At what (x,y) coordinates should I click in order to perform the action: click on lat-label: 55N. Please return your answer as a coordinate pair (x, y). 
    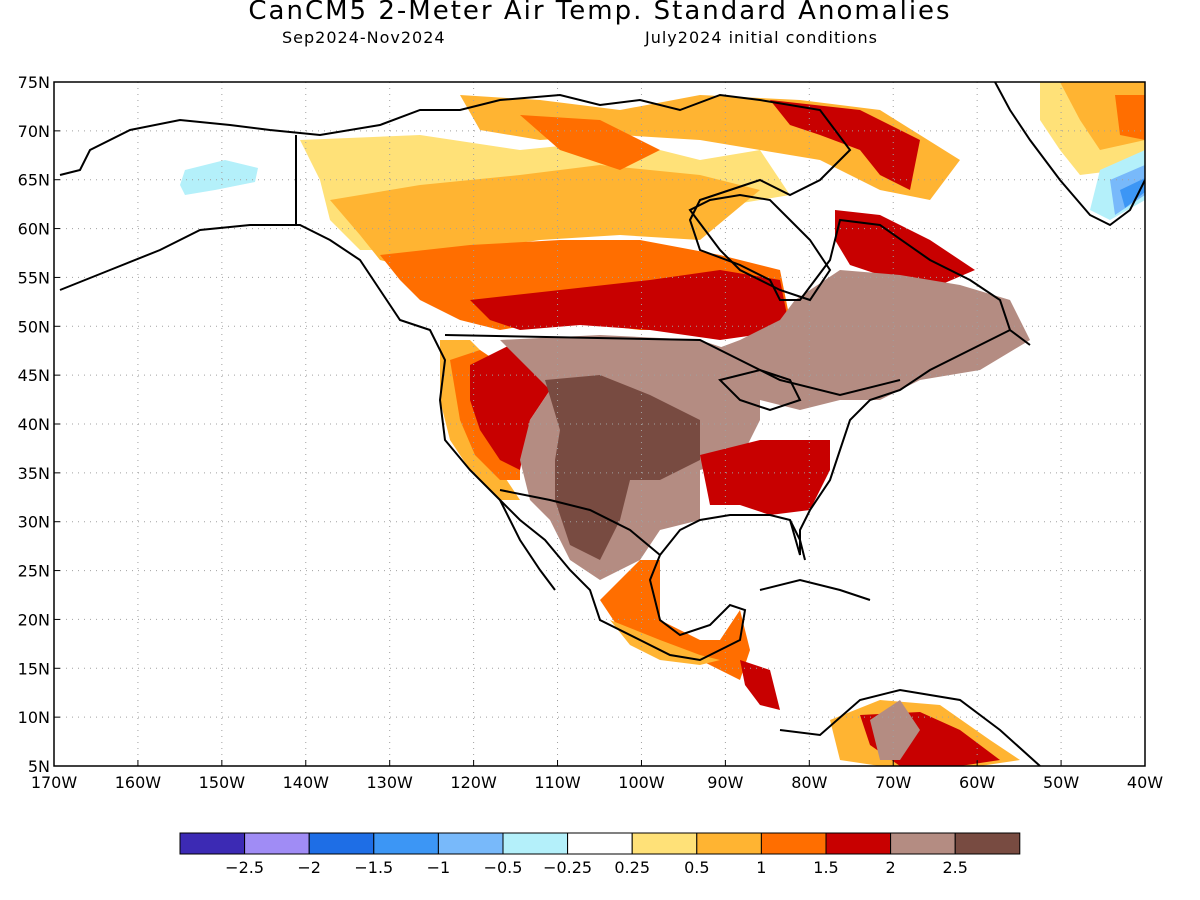
    Looking at the image, I should click on (34, 277).